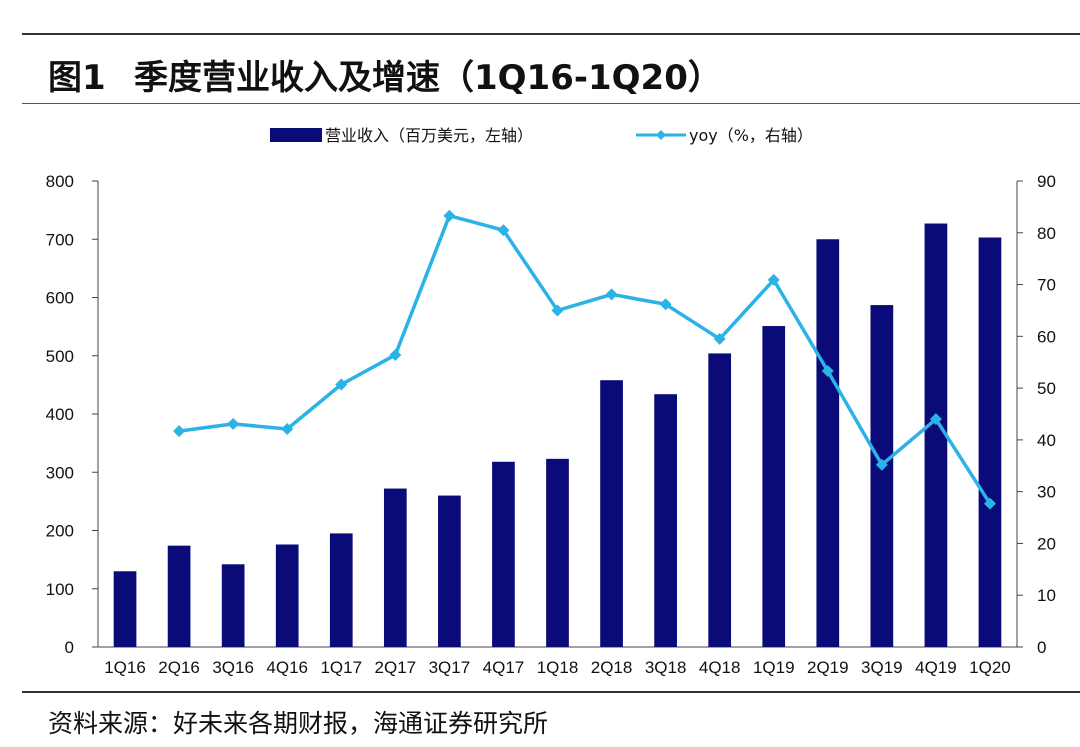 Image resolution: width=1080 pixels, height=747 pixels. I want to click on x-tick-label: 1Q16, so click(125, 667).